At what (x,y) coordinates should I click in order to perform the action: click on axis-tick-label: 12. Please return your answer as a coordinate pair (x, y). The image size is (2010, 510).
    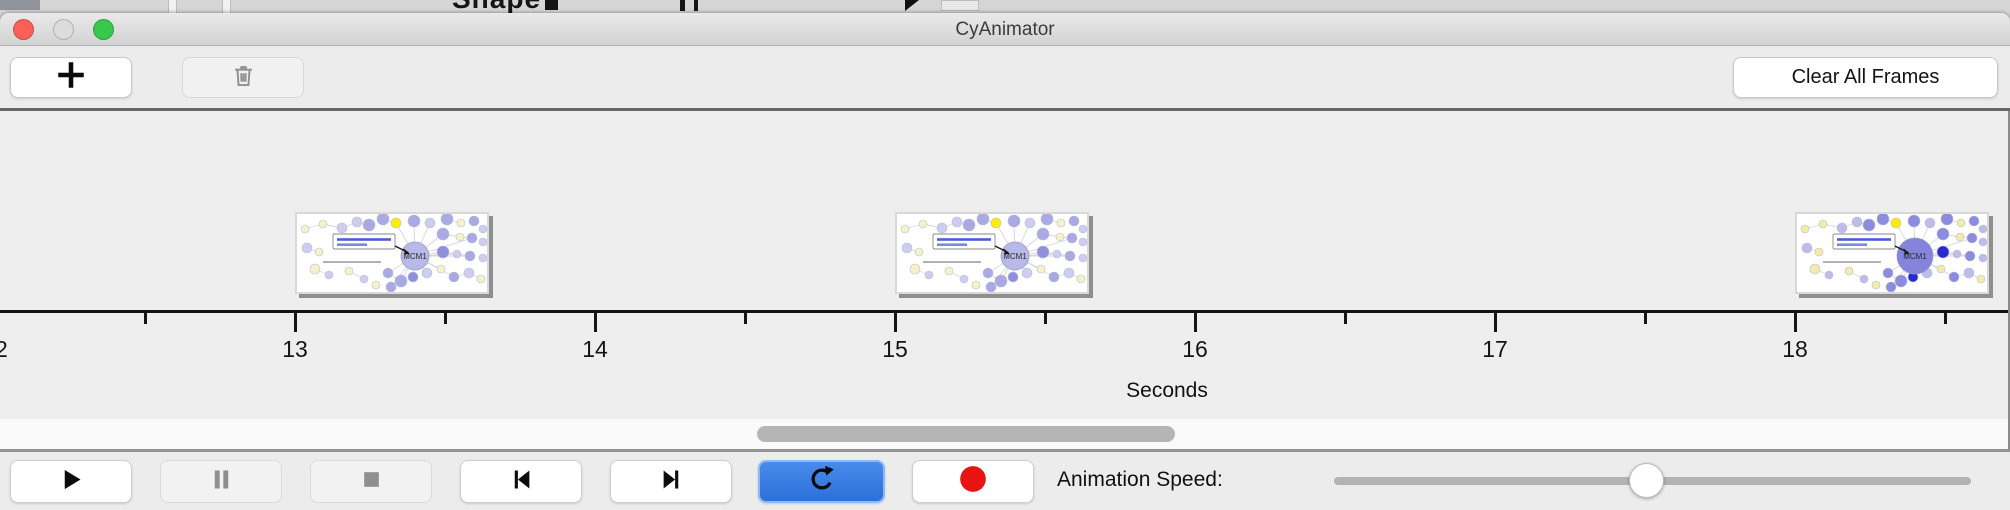
    Looking at the image, I should click on (13, 349).